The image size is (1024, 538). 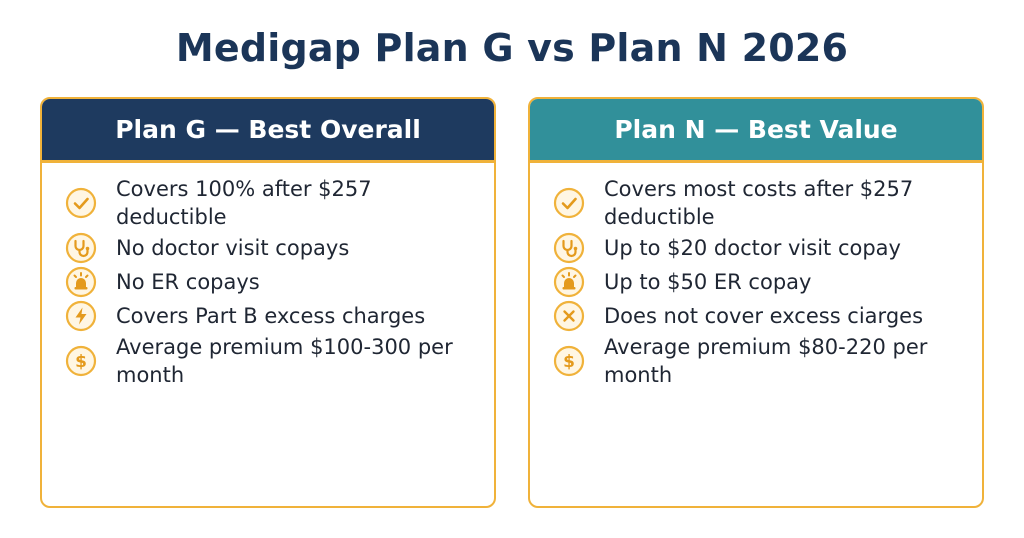 I want to click on feature-text: Covers most costs after $257 deductible, so click(x=759, y=203).